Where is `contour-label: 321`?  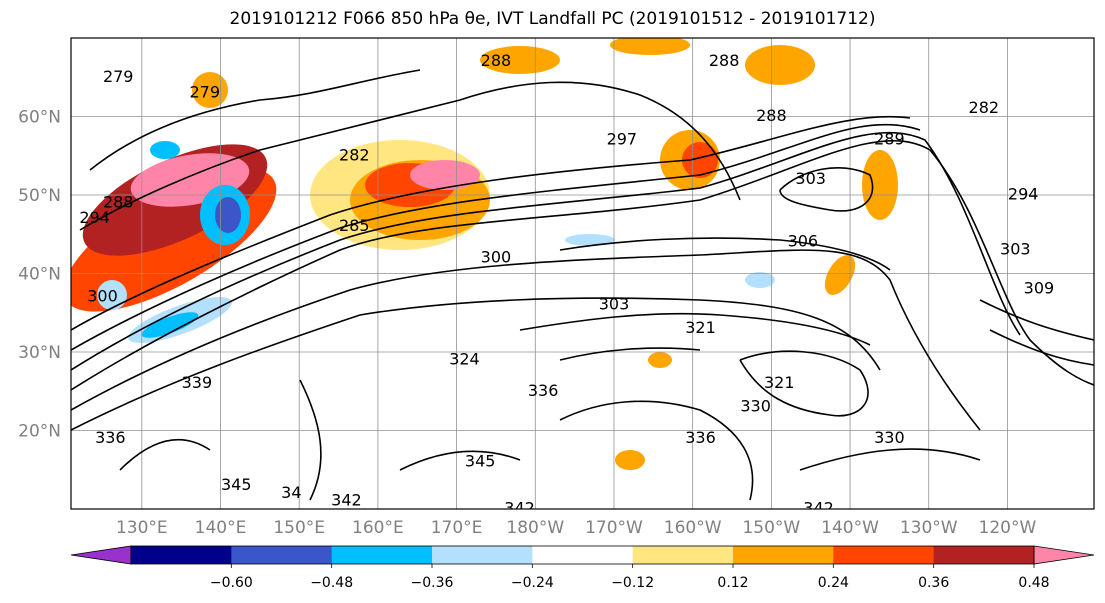
contour-label: 321 is located at coordinates (700, 327).